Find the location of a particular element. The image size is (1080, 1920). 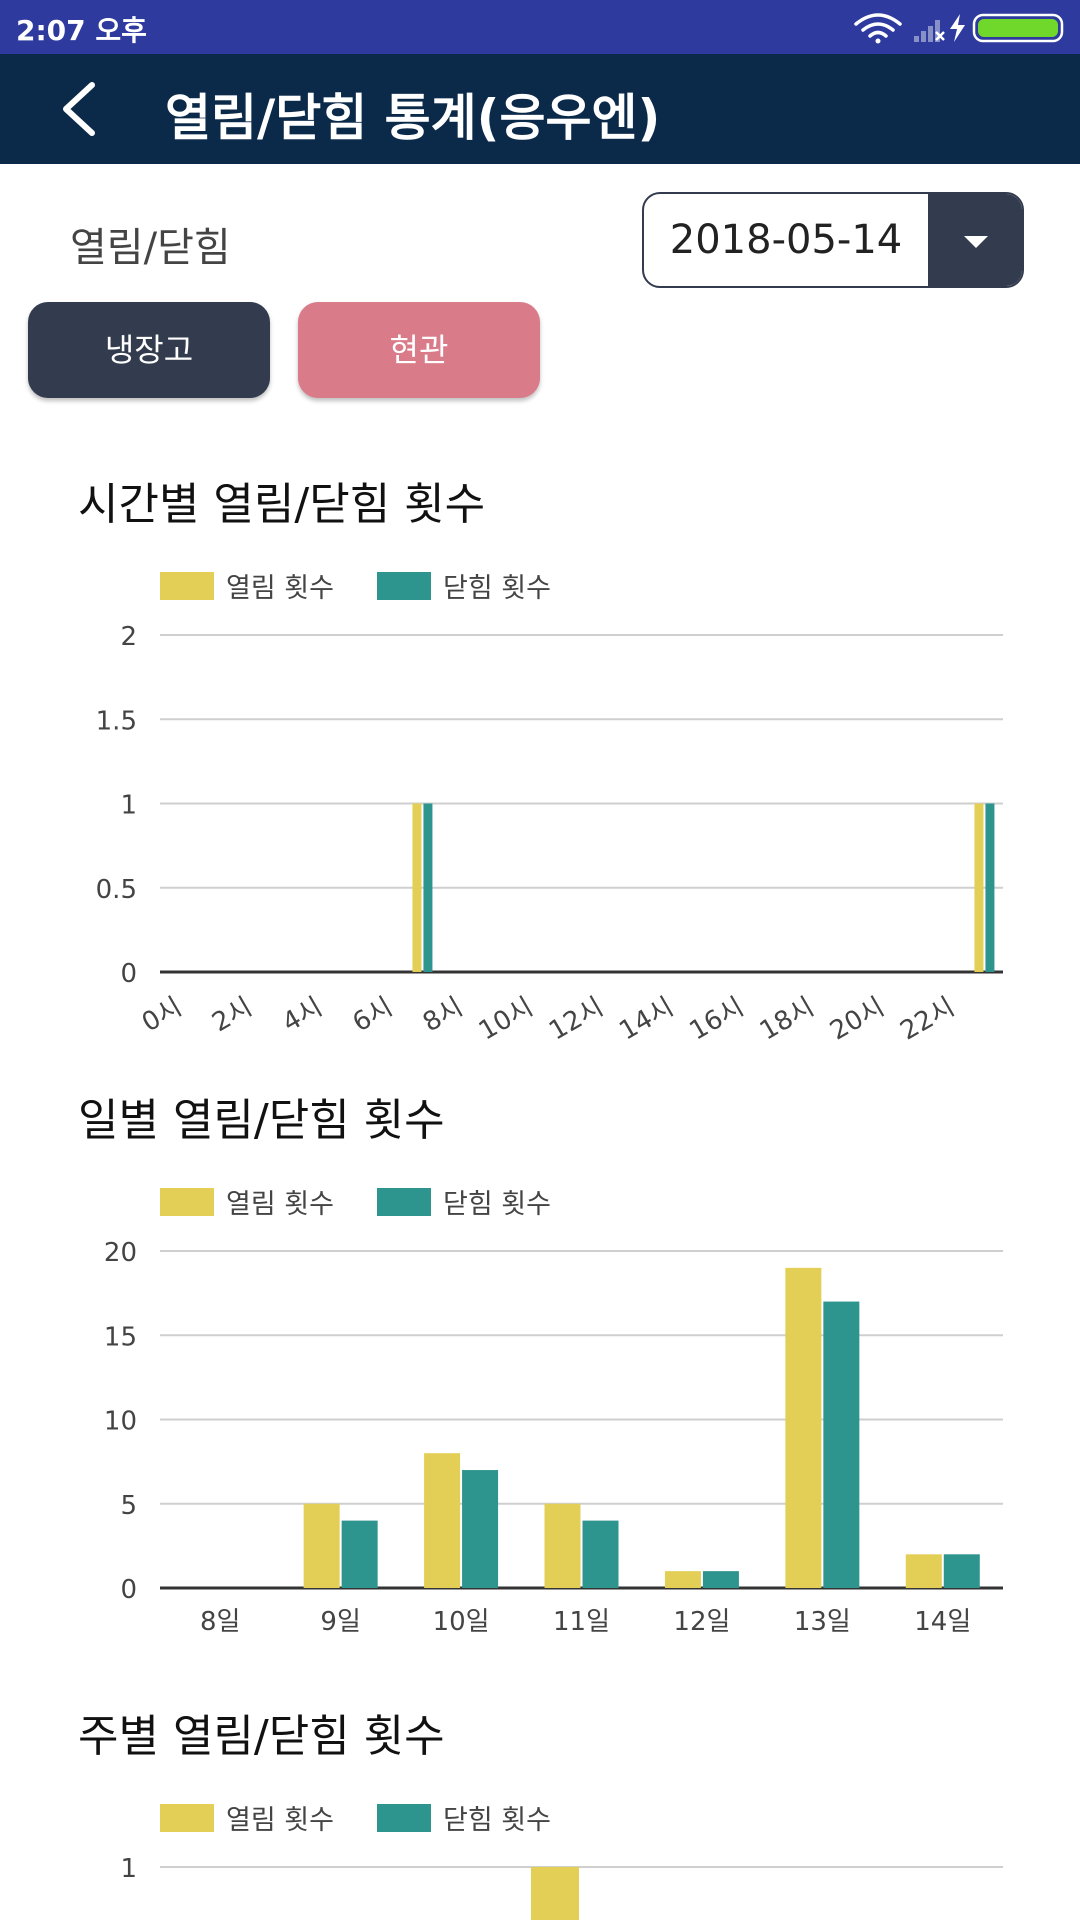

daily-y-tick-2: 10 is located at coordinates (120, 1422).